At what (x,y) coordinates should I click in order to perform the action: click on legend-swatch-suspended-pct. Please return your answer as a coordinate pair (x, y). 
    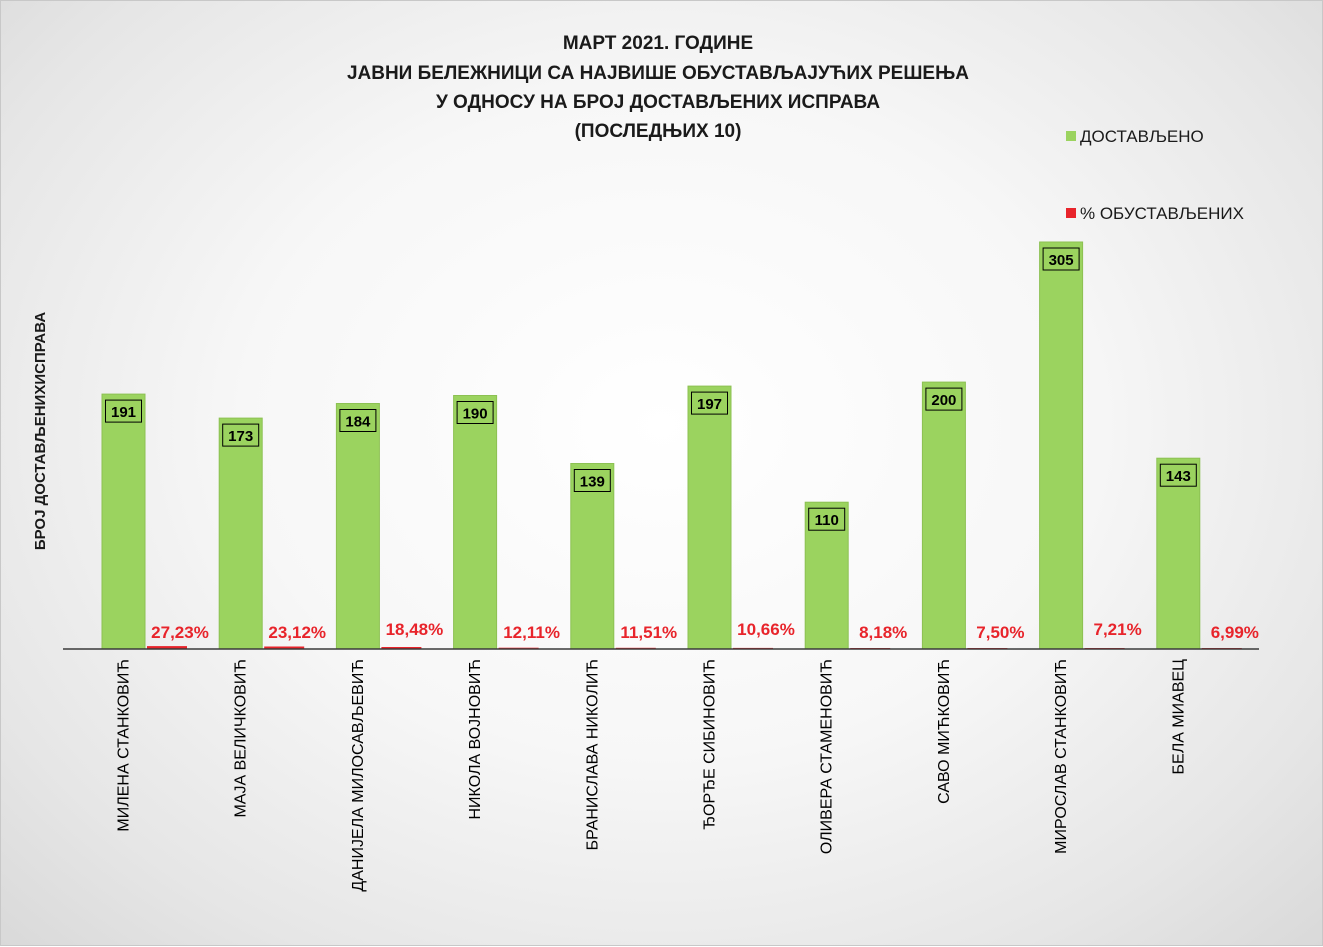
    Looking at the image, I should click on (1071, 213).